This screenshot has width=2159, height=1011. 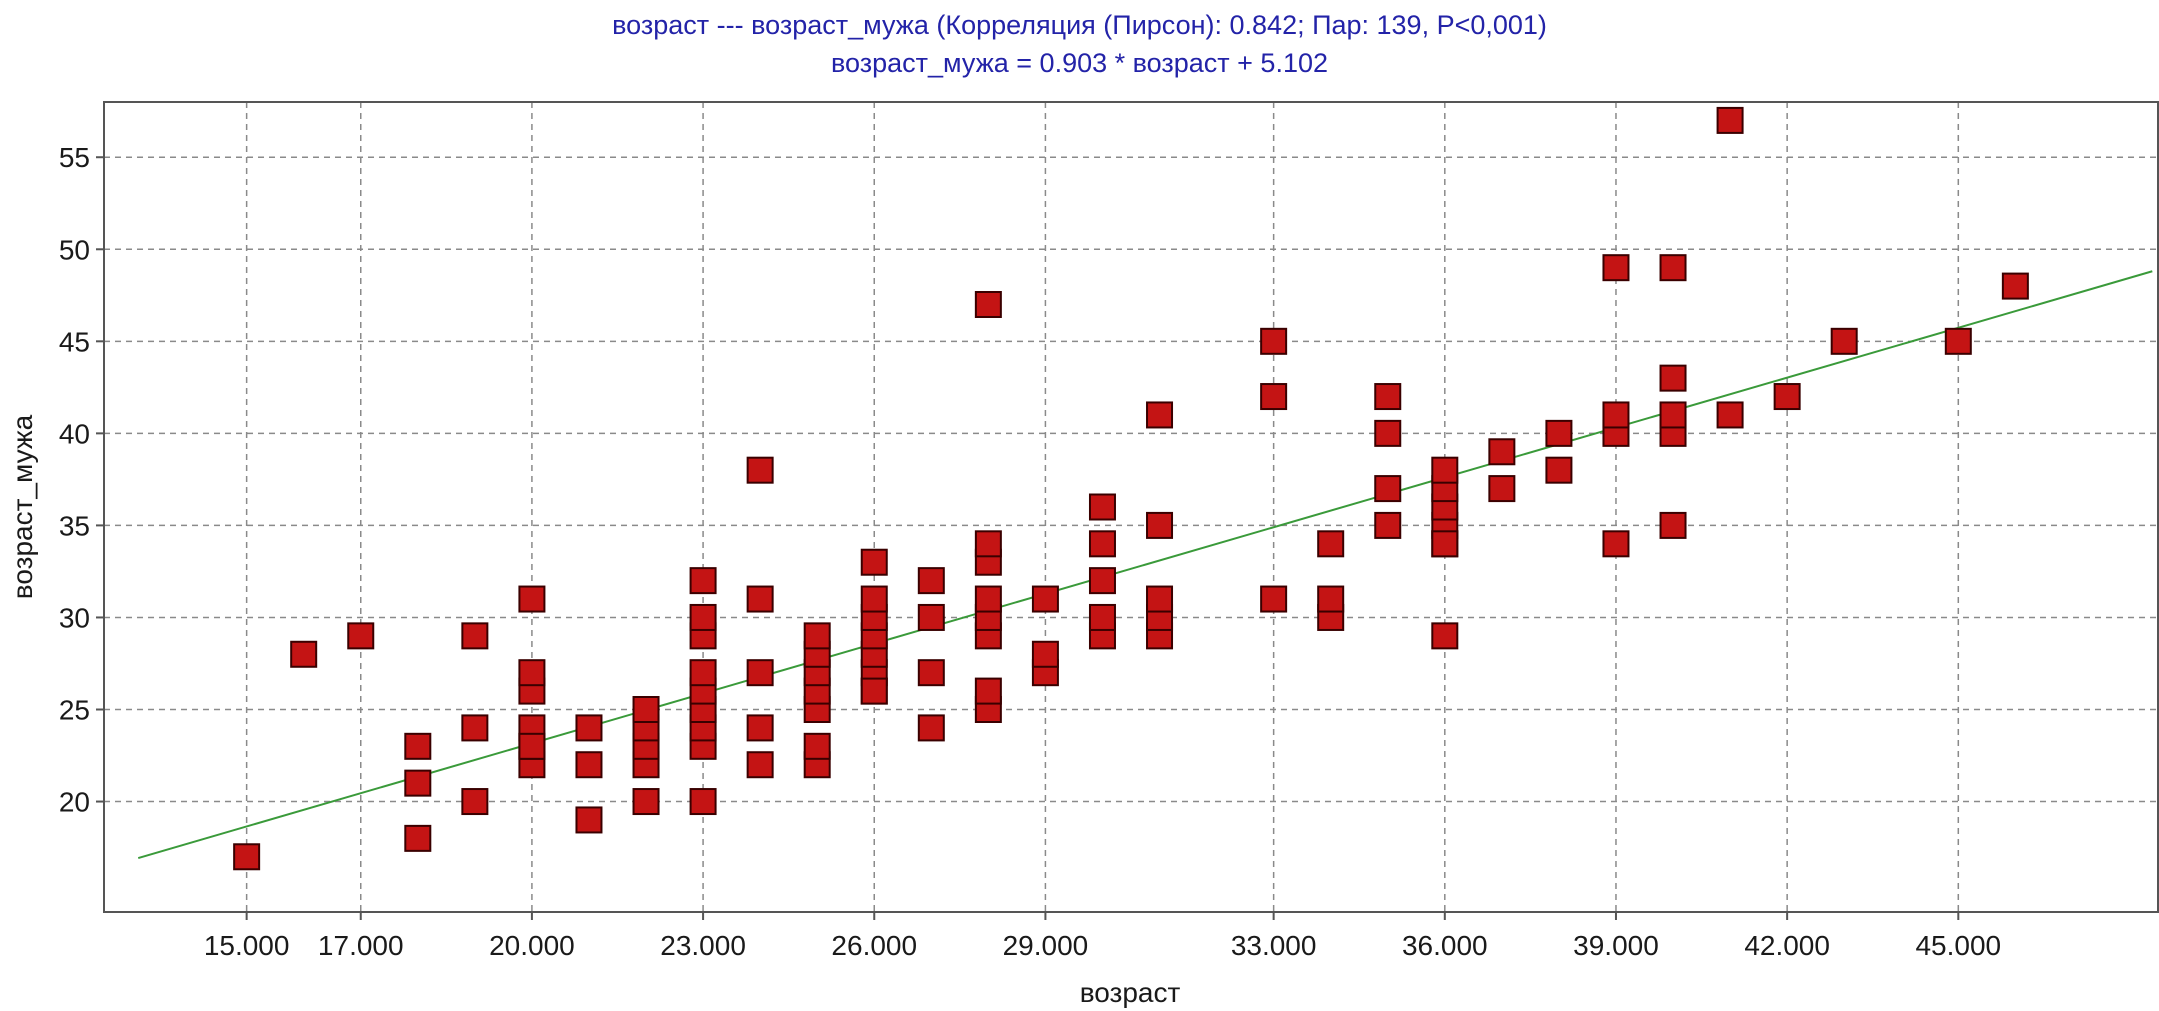 I want to click on x-axis-label: возраст, so click(x=1130, y=992).